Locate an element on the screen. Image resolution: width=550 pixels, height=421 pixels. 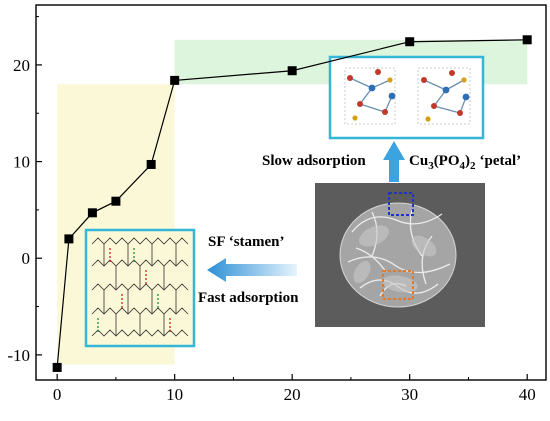
stamen-highlight-box is located at coordinates (398, 285).